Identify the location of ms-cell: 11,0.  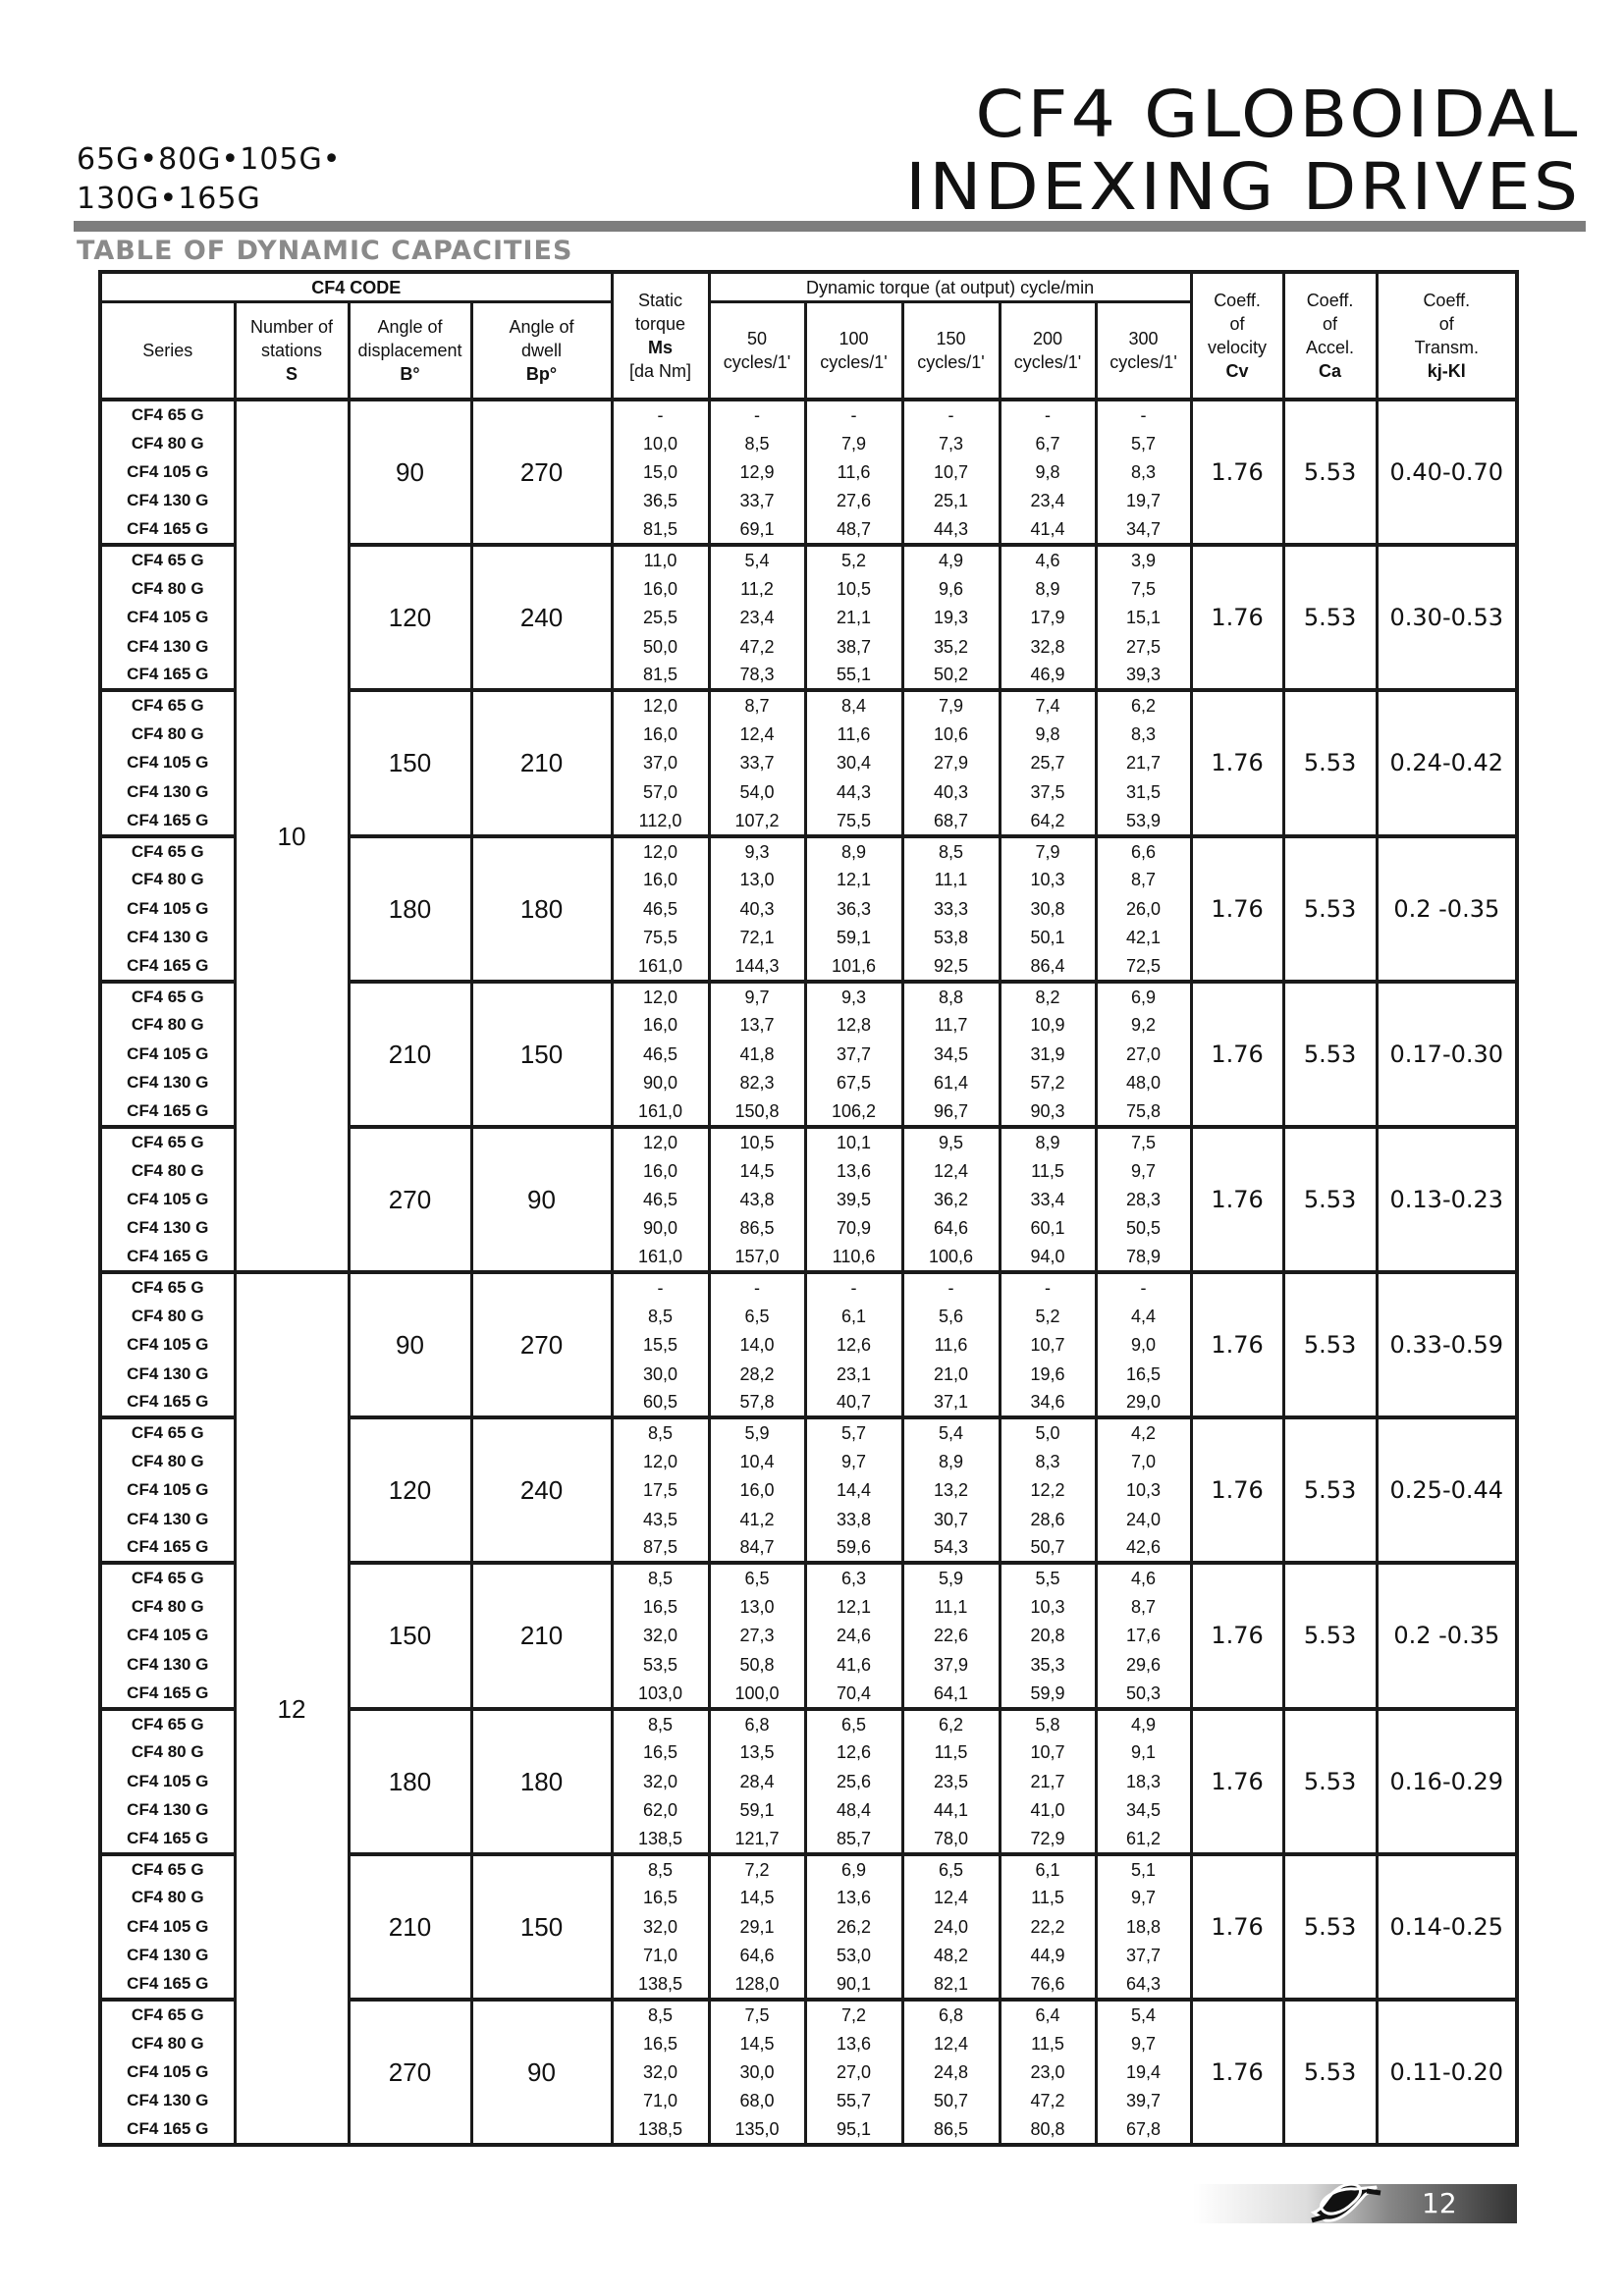
(660, 559).